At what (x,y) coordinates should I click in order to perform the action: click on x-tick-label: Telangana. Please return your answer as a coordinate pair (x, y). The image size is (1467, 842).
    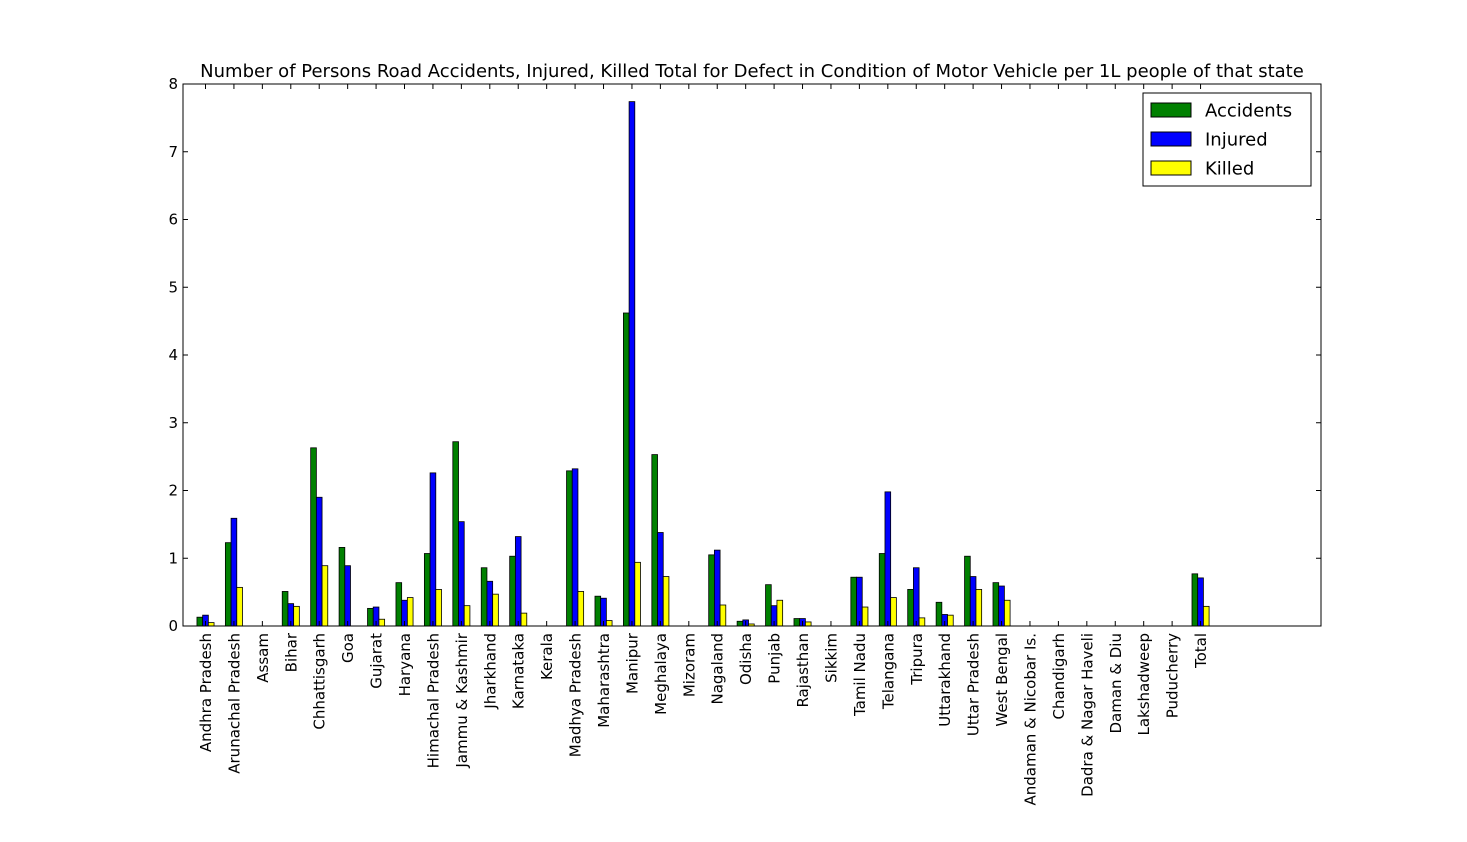
    Looking at the image, I should click on (888, 671).